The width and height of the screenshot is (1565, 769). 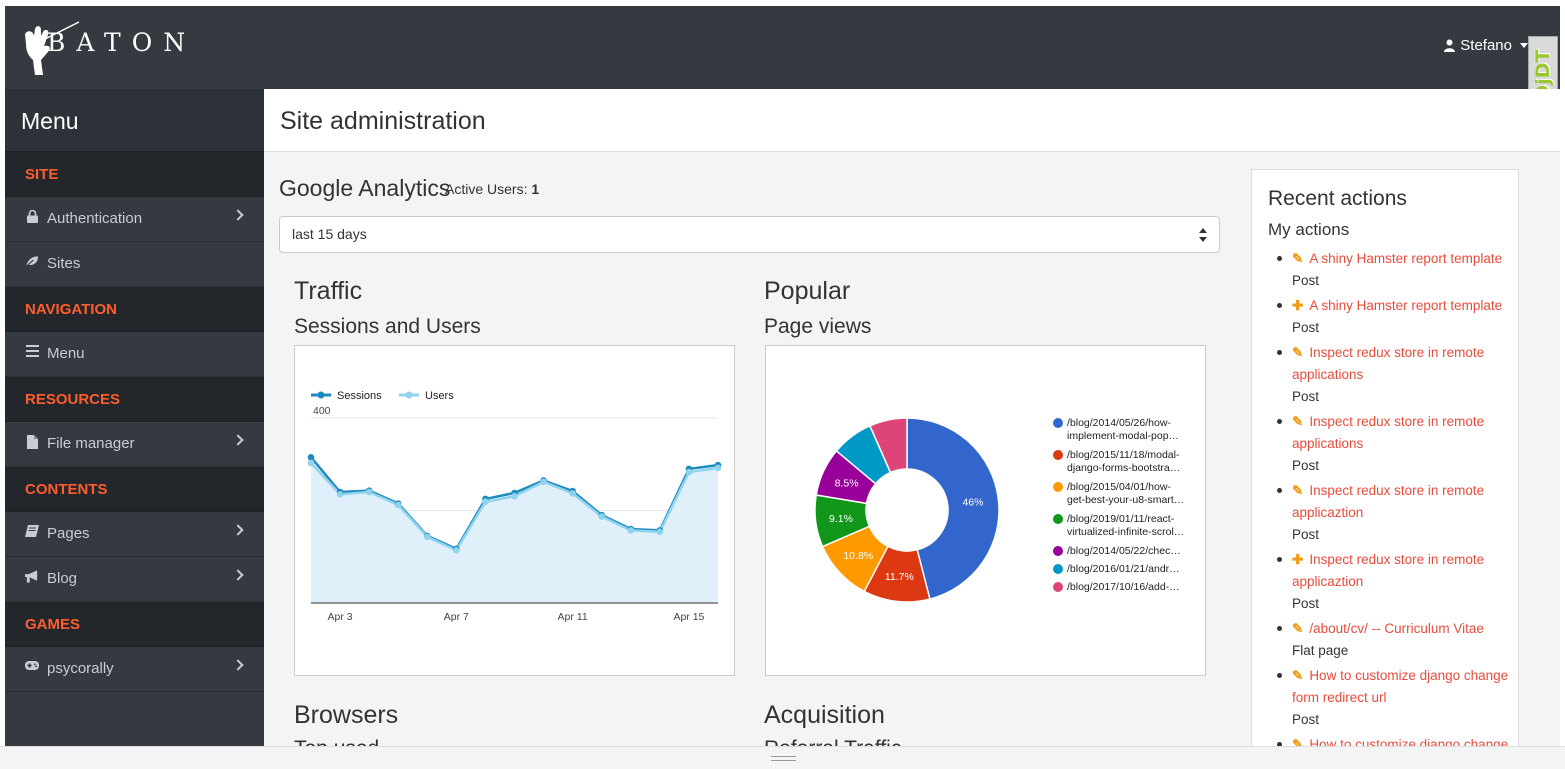 What do you see at coordinates (1203, 235) in the screenshot?
I see `select-arrows-icon` at bounding box center [1203, 235].